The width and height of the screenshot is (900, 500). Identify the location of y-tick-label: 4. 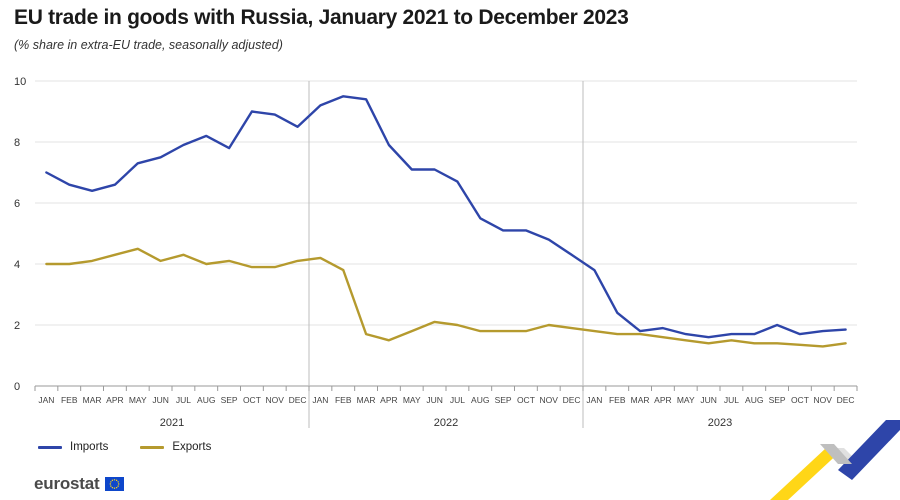
(17, 265).